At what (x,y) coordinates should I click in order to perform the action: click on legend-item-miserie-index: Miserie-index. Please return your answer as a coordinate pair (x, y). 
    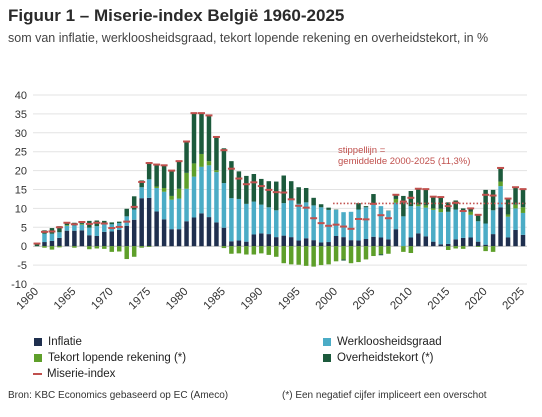
    Looking at the image, I should click on (74, 374).